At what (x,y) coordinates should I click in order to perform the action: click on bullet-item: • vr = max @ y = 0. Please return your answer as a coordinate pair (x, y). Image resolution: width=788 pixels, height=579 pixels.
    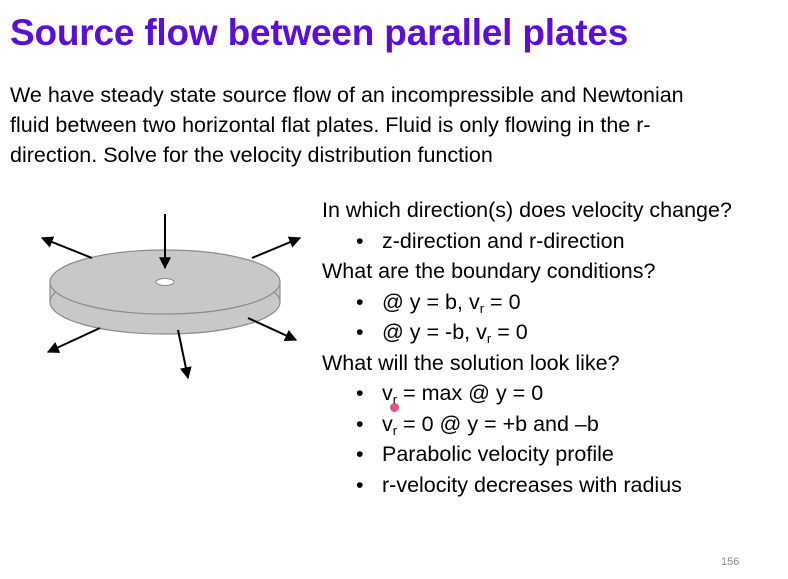
    Looking at the image, I should click on (527, 393).